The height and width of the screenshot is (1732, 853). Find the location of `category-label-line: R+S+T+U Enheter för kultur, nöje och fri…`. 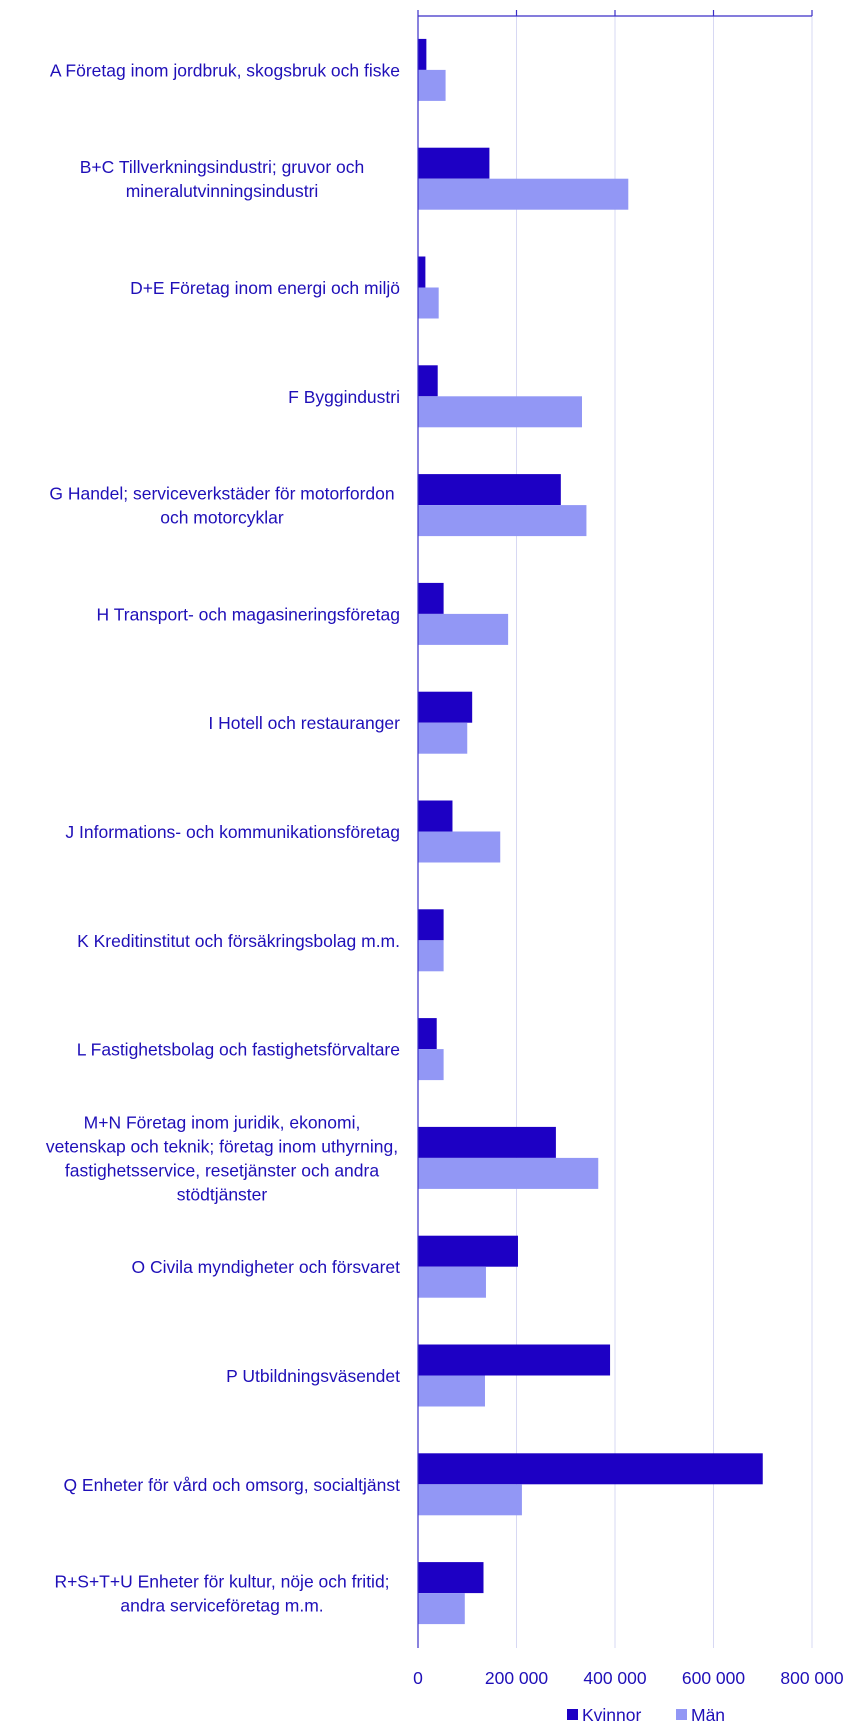

category-label-line: R+S+T+U Enheter för kultur, nöje och fri… is located at coordinates (221, 1582).